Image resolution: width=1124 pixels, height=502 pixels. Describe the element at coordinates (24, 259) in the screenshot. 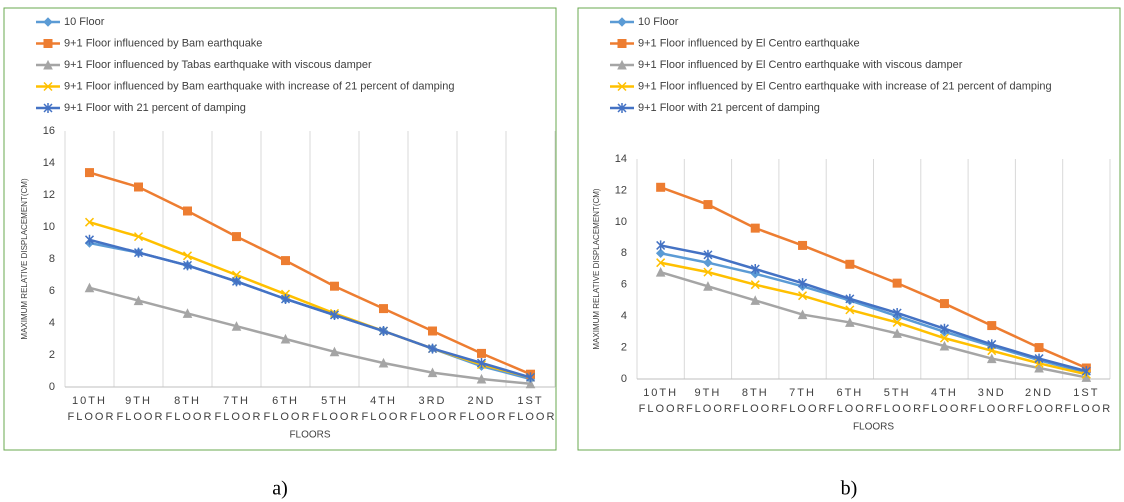

I see `y-axis-title: MAXIMUM RELATIVE DISPLACEMENT(CM)` at that location.